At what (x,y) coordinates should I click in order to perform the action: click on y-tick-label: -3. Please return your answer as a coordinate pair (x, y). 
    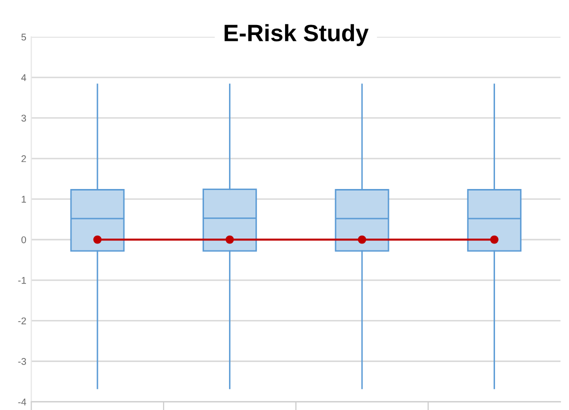
    Looking at the image, I should click on (22, 361).